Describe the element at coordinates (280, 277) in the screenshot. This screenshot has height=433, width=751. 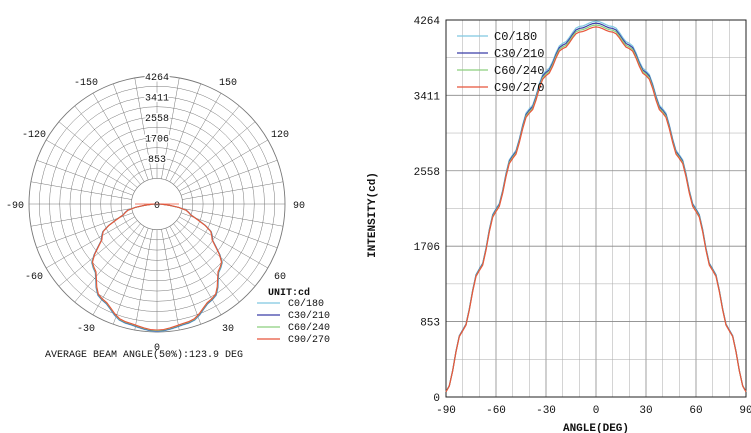
I see `polar-angle-label: 60` at that location.